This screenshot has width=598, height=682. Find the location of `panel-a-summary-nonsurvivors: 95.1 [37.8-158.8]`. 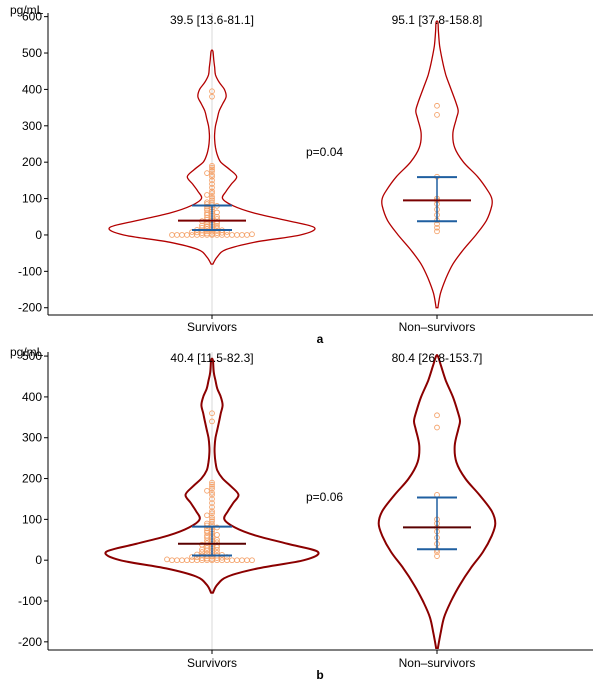

panel-a-summary-nonsurvivors: 95.1 [37.8-158.8] is located at coordinates (437, 20).